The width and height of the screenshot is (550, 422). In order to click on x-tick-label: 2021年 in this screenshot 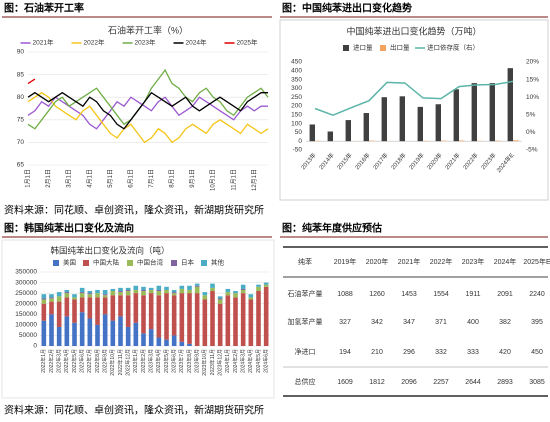, I will do `click(452, 161)`.